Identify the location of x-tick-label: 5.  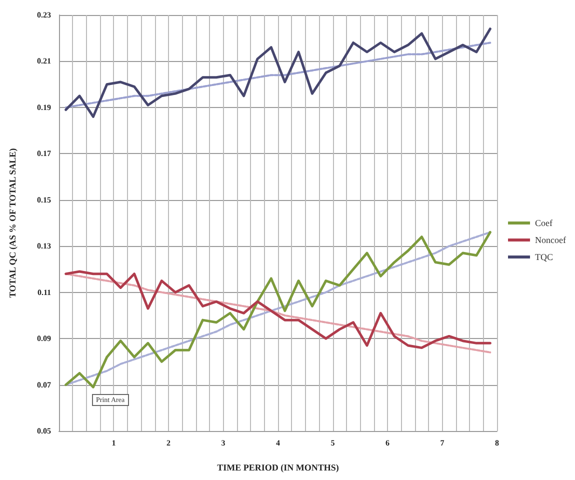
(332, 443).